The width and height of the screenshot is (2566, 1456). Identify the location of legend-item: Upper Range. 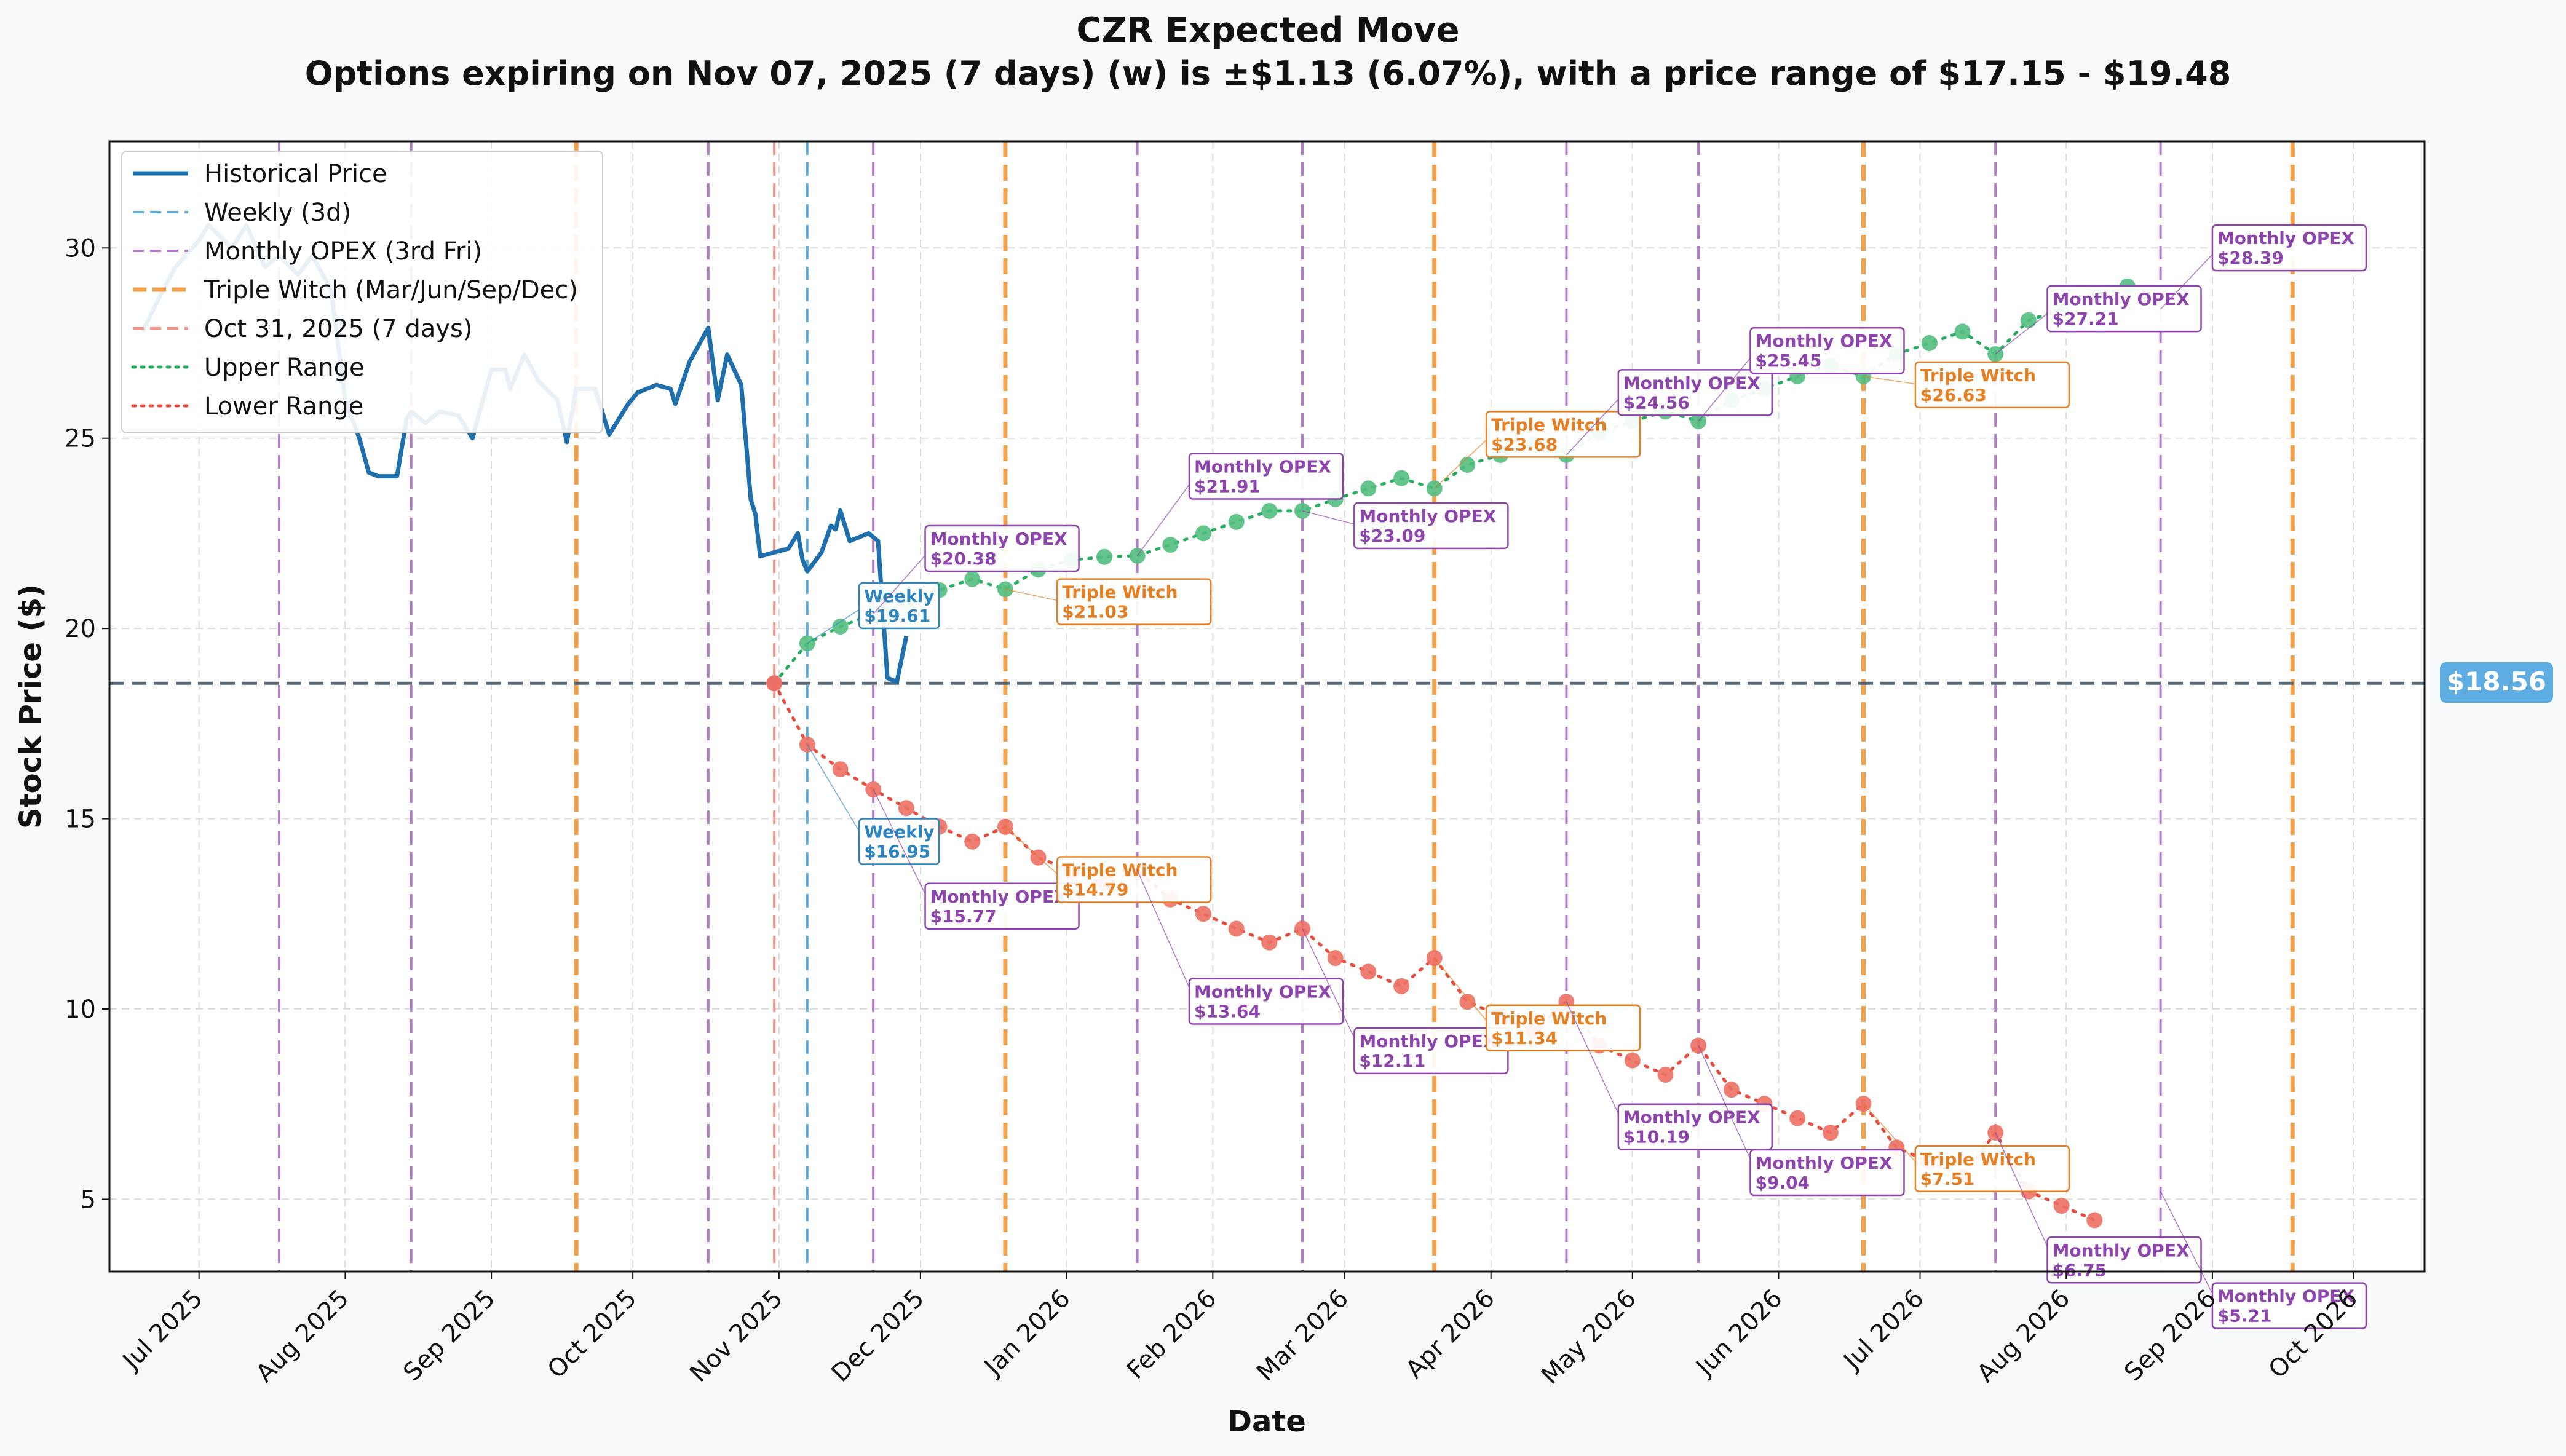
(248, 368).